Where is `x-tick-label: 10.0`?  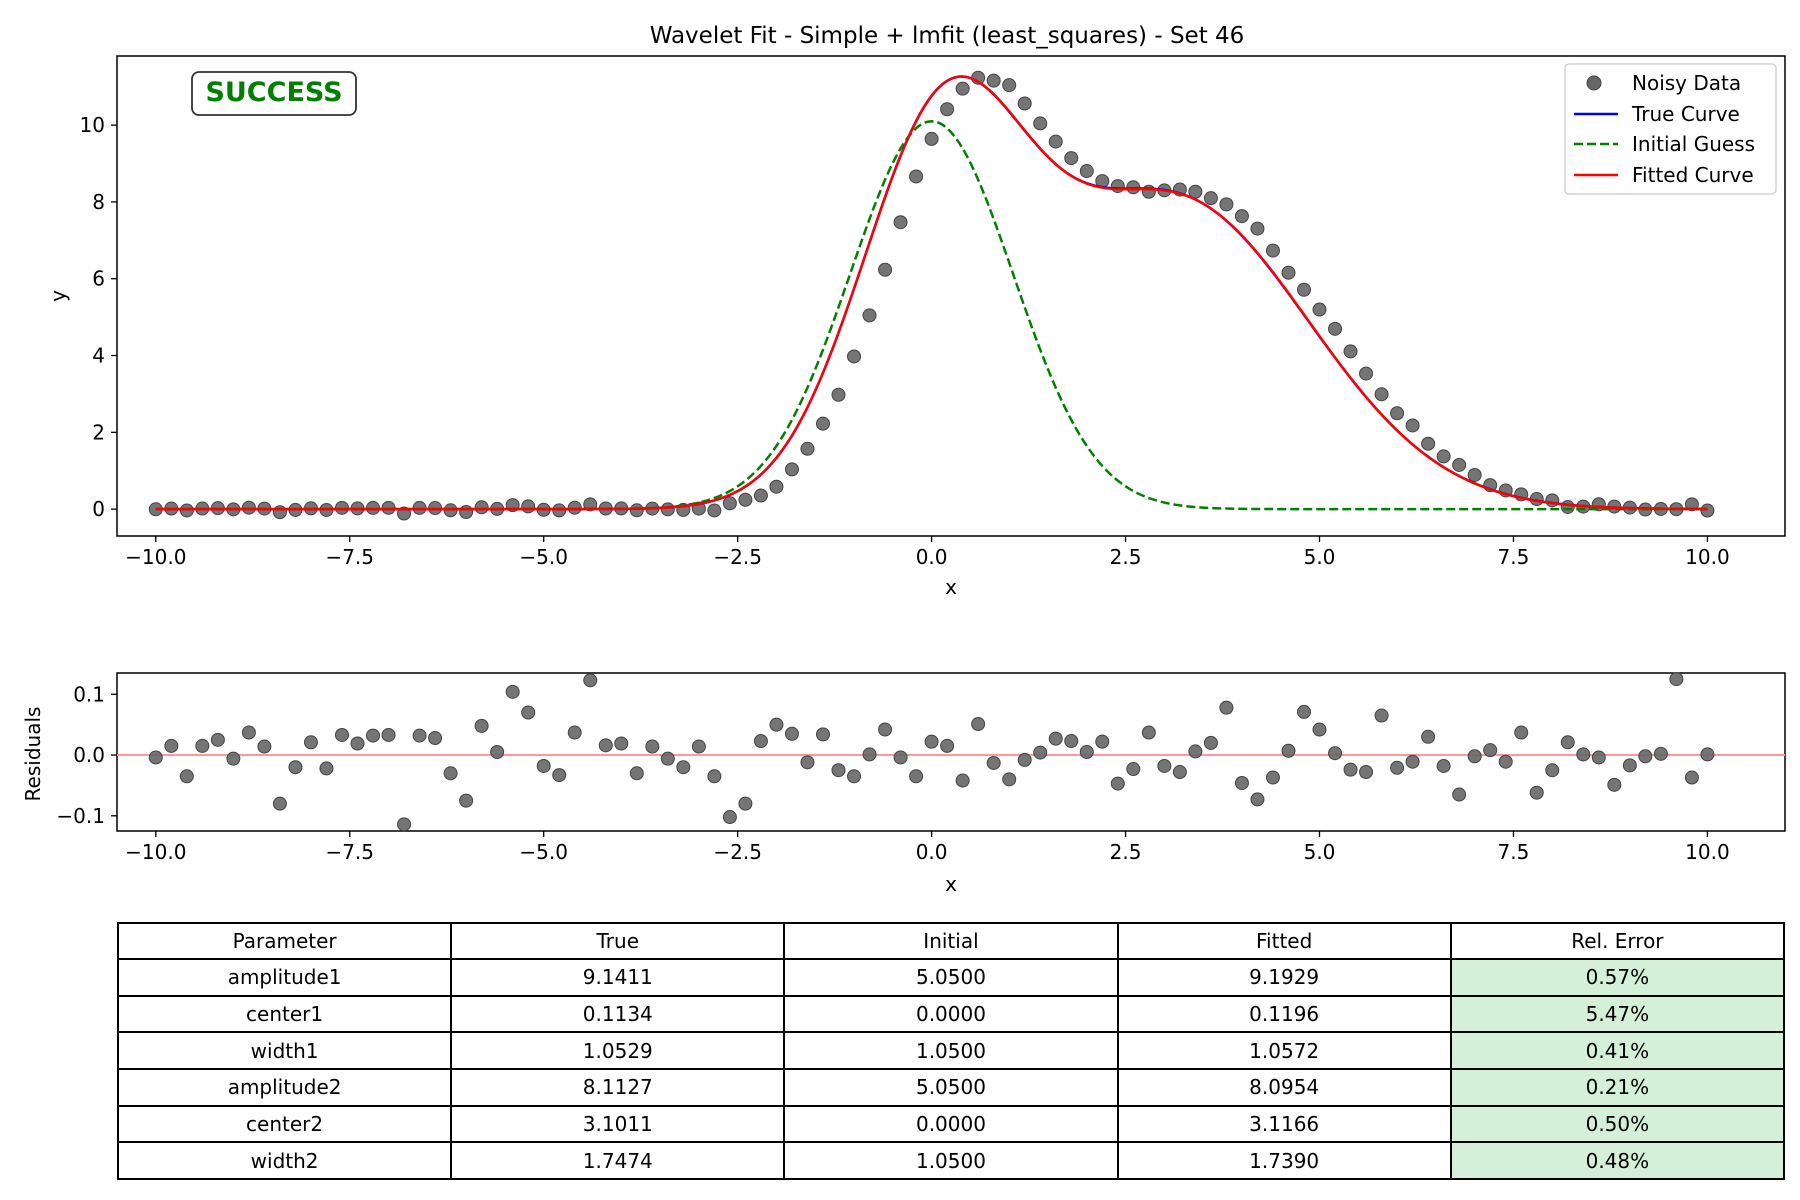 x-tick-label: 10.0 is located at coordinates (1707, 852).